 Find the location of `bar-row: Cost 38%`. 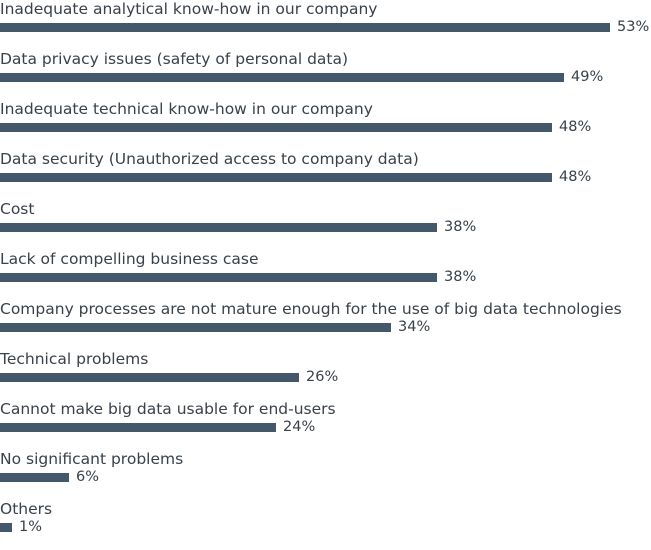

bar-row: Cost 38% is located at coordinates (325, 225).